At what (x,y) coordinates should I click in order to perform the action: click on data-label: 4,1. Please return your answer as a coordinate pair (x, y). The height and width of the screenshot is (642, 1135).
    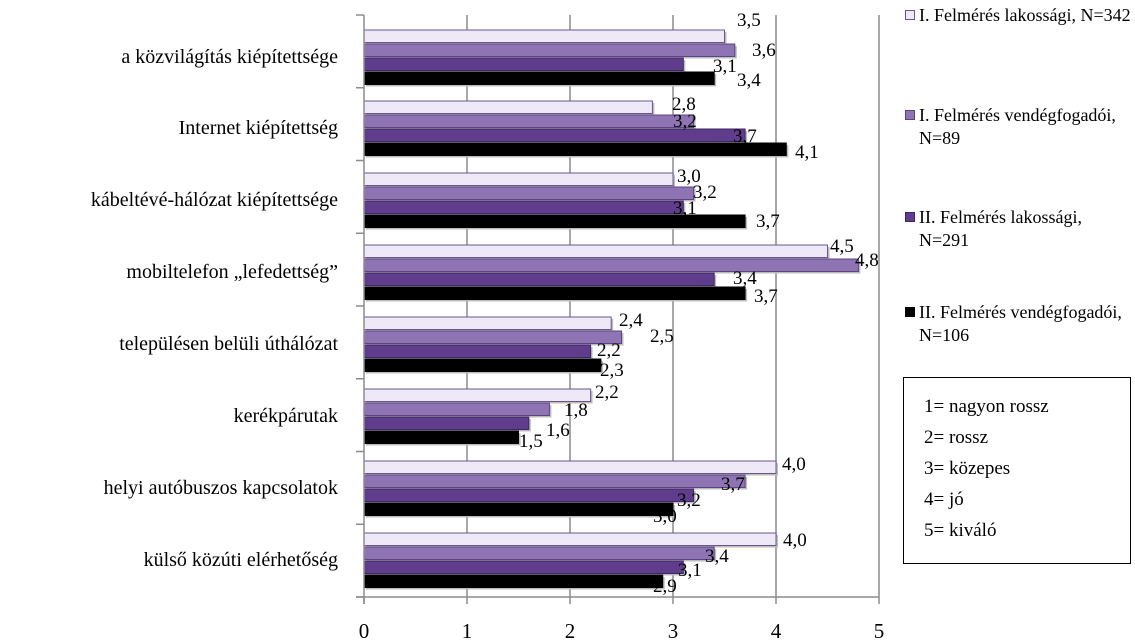
    Looking at the image, I should click on (807, 152).